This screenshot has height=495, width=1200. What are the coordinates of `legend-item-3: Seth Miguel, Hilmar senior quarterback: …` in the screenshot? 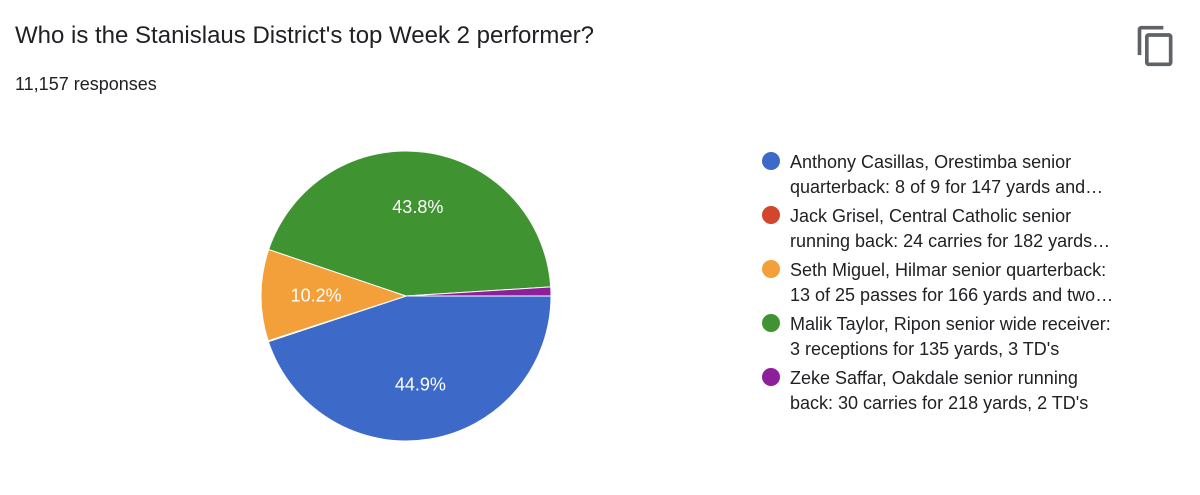 It's located at (972, 283).